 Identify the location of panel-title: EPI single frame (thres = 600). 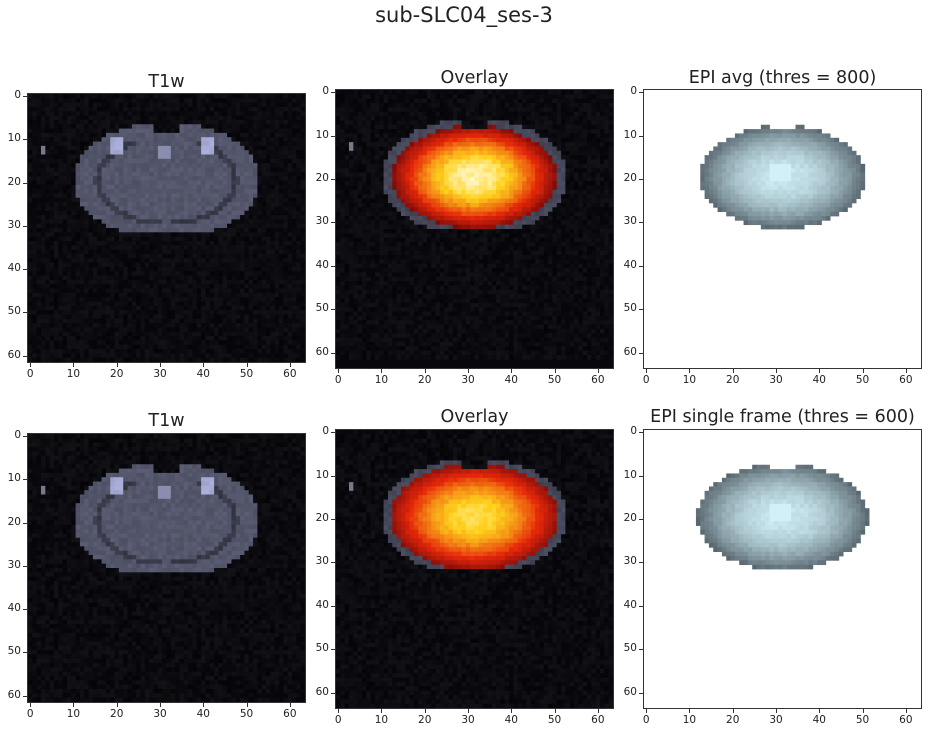
(782, 417).